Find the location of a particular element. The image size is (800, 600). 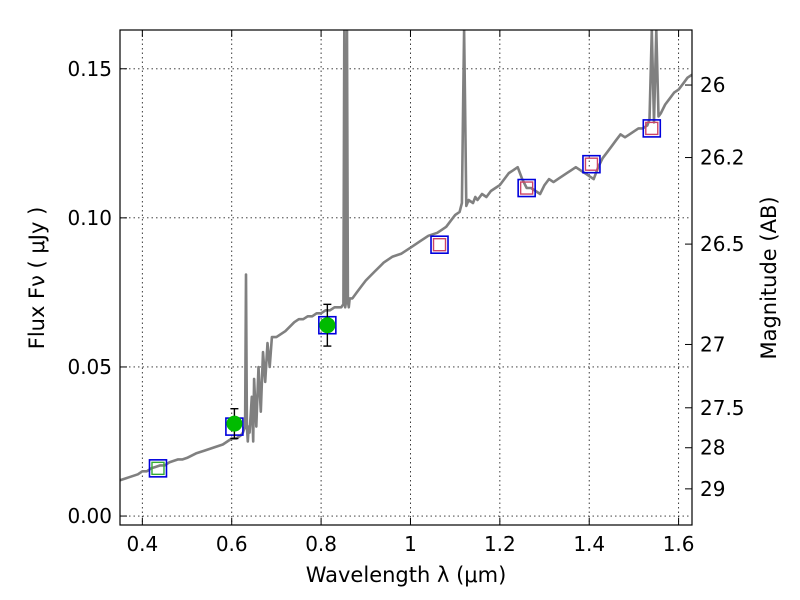

y-axis-title: Flux Fν ( μJy ) is located at coordinates (37, 278).